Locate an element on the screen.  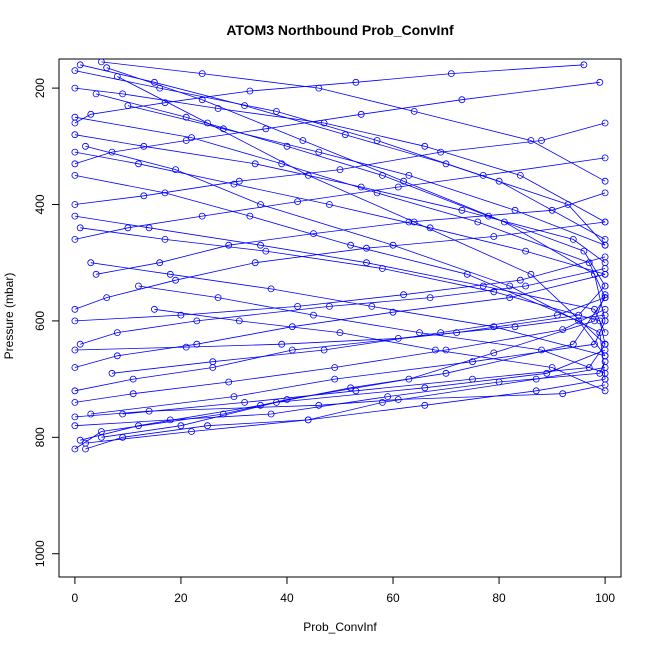
chart-title: ATOM3 Northbound Prob_ConvInf is located at coordinates (340, 30).